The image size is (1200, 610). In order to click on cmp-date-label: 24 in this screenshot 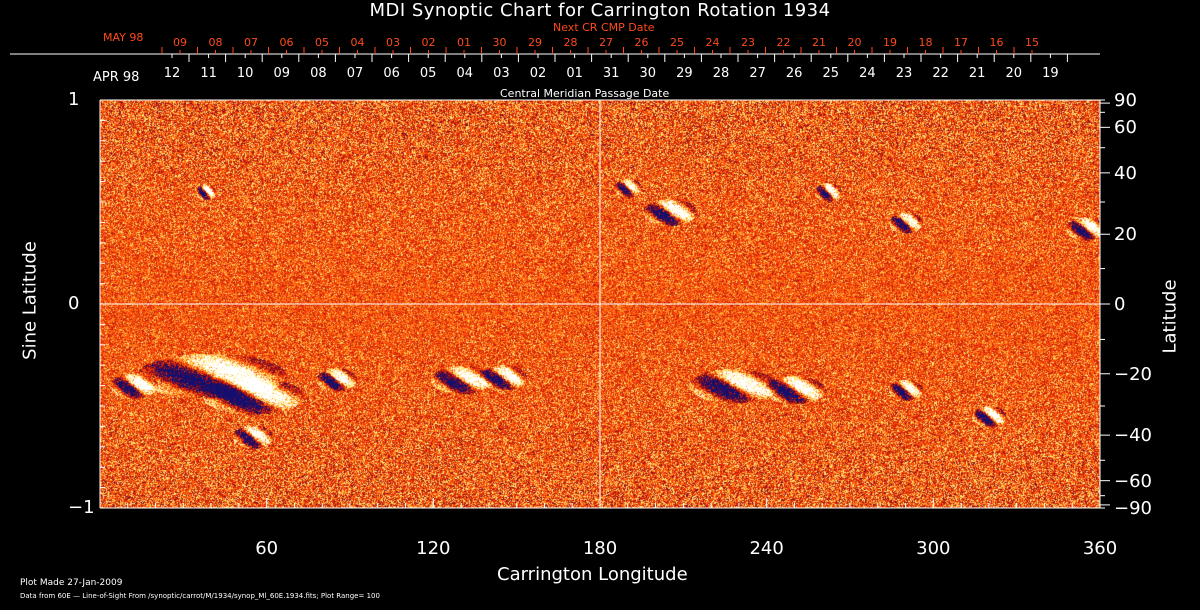, I will do `click(867, 73)`.